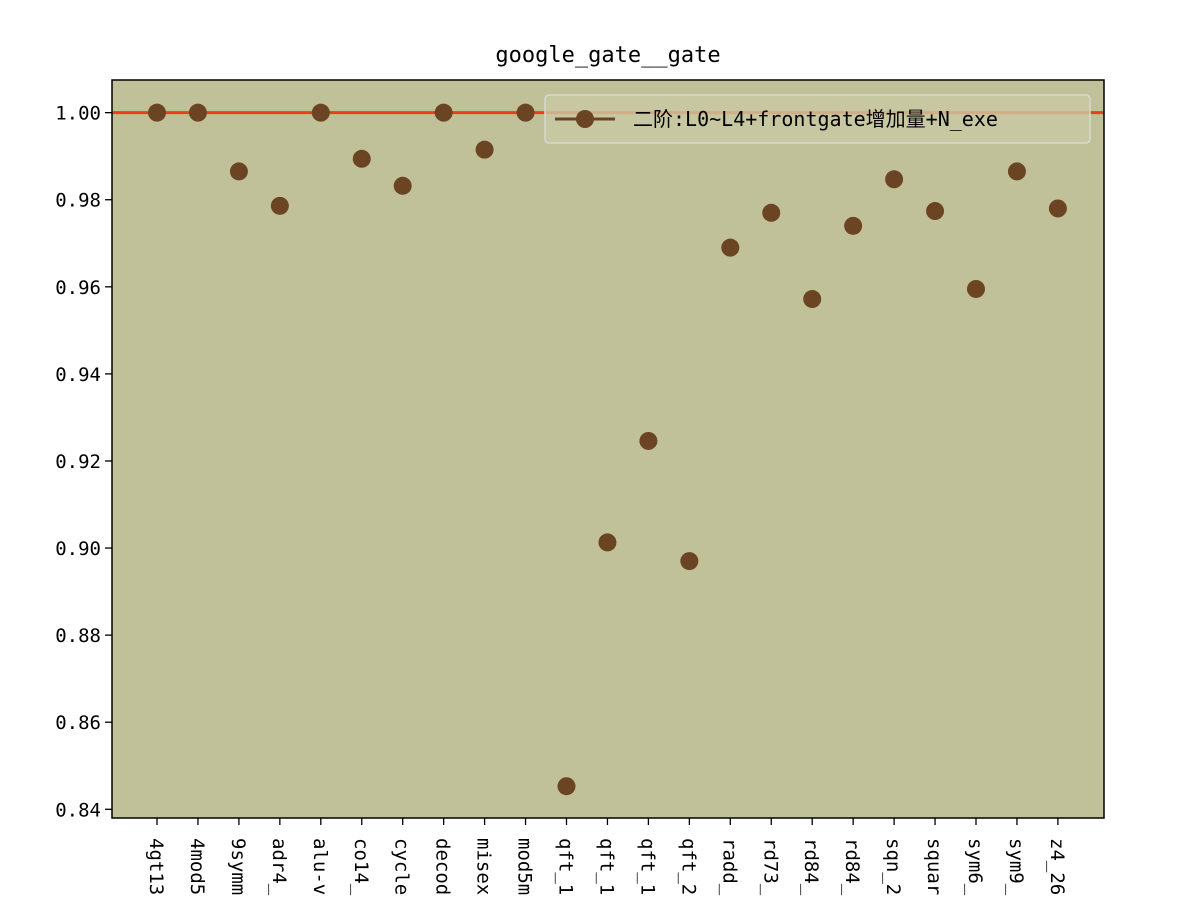 This screenshot has height=908, width=1189. Describe the element at coordinates (279, 867) in the screenshot. I see `x-tick-label: adr4_` at that location.